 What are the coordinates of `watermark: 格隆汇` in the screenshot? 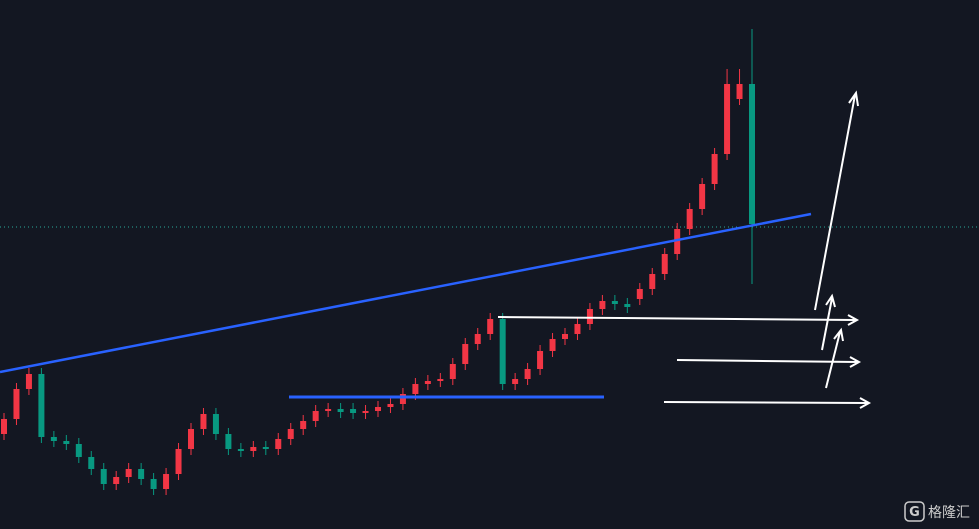 It's located at (949, 513).